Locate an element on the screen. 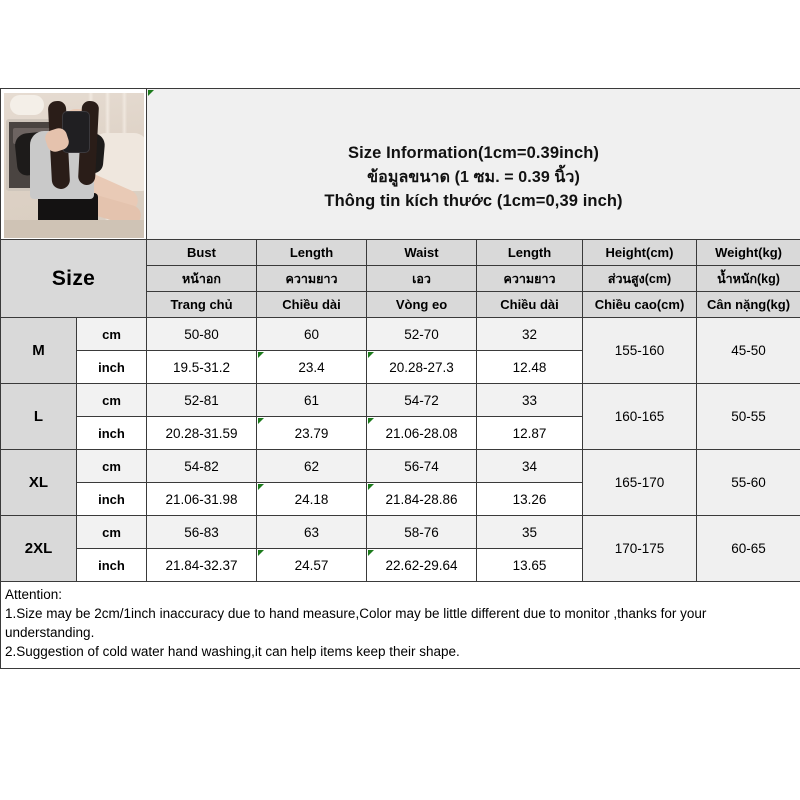  cell-length-top-cm: 61 is located at coordinates (311, 400).